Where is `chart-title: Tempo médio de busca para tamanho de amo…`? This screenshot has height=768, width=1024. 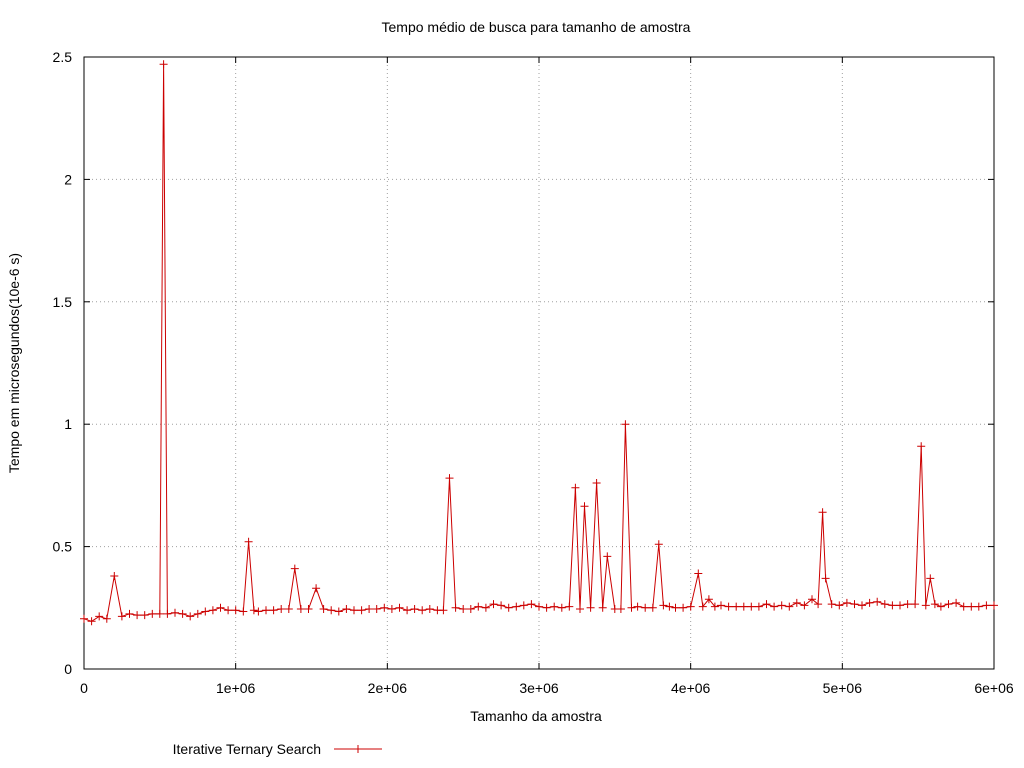
chart-title: Tempo médio de busca para tamanho de amo… is located at coordinates (536, 27).